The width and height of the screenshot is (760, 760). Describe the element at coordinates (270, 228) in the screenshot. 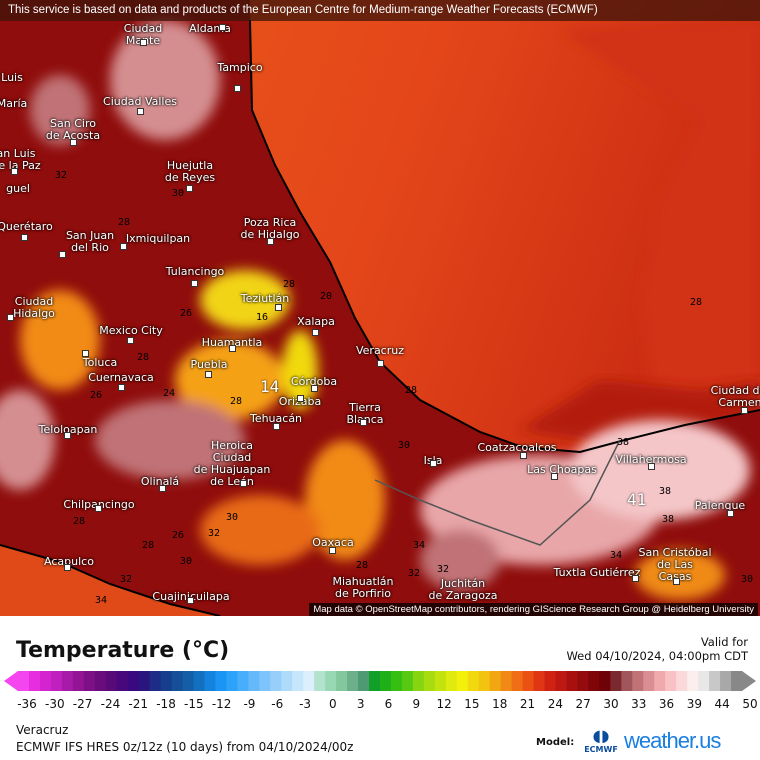

I see `city-label: Poza Rica de Hidalgo` at that location.